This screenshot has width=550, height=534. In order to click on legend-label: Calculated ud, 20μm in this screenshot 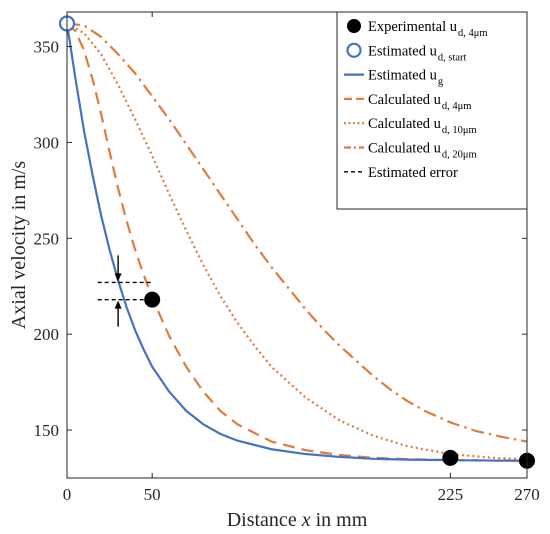, I will do `click(422, 151)`.